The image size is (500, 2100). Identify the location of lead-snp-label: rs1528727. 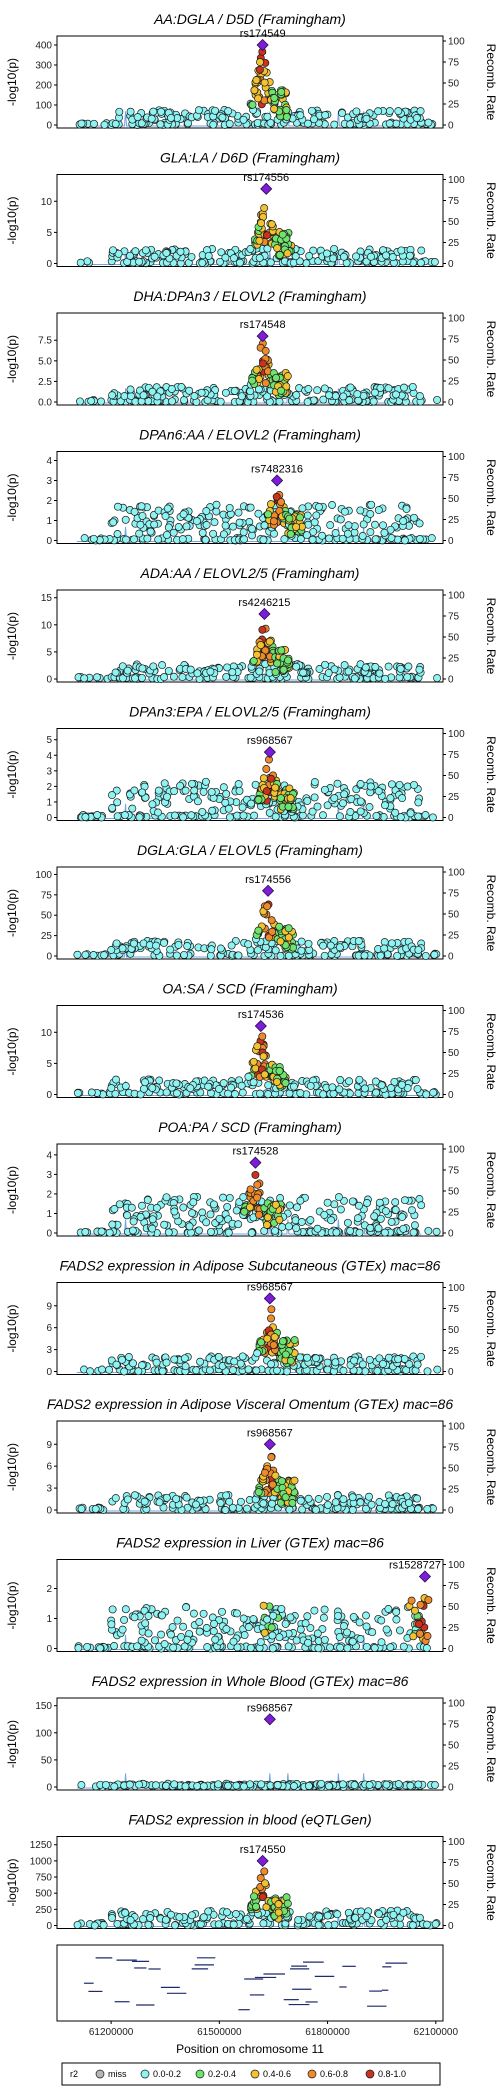
(415, 1566).